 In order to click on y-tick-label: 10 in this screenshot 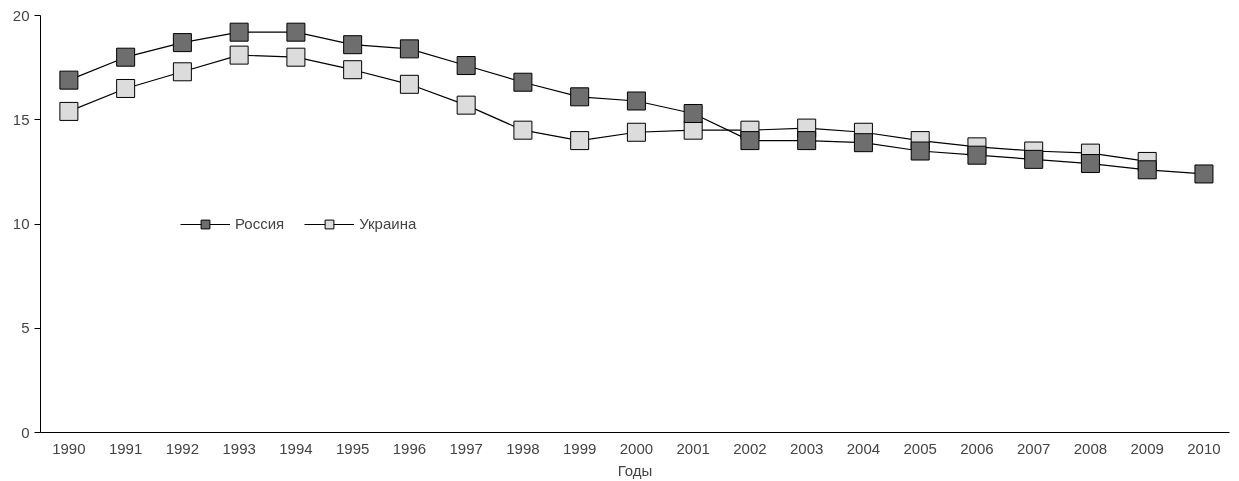, I will do `click(21, 223)`.